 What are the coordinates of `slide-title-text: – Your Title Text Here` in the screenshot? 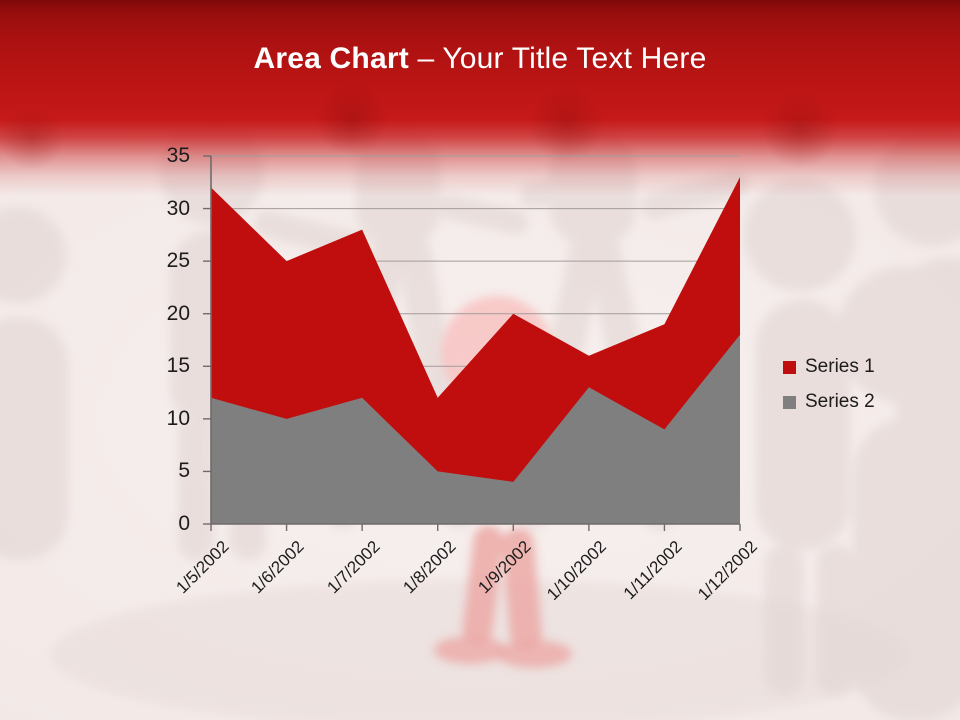 It's located at (557, 58).